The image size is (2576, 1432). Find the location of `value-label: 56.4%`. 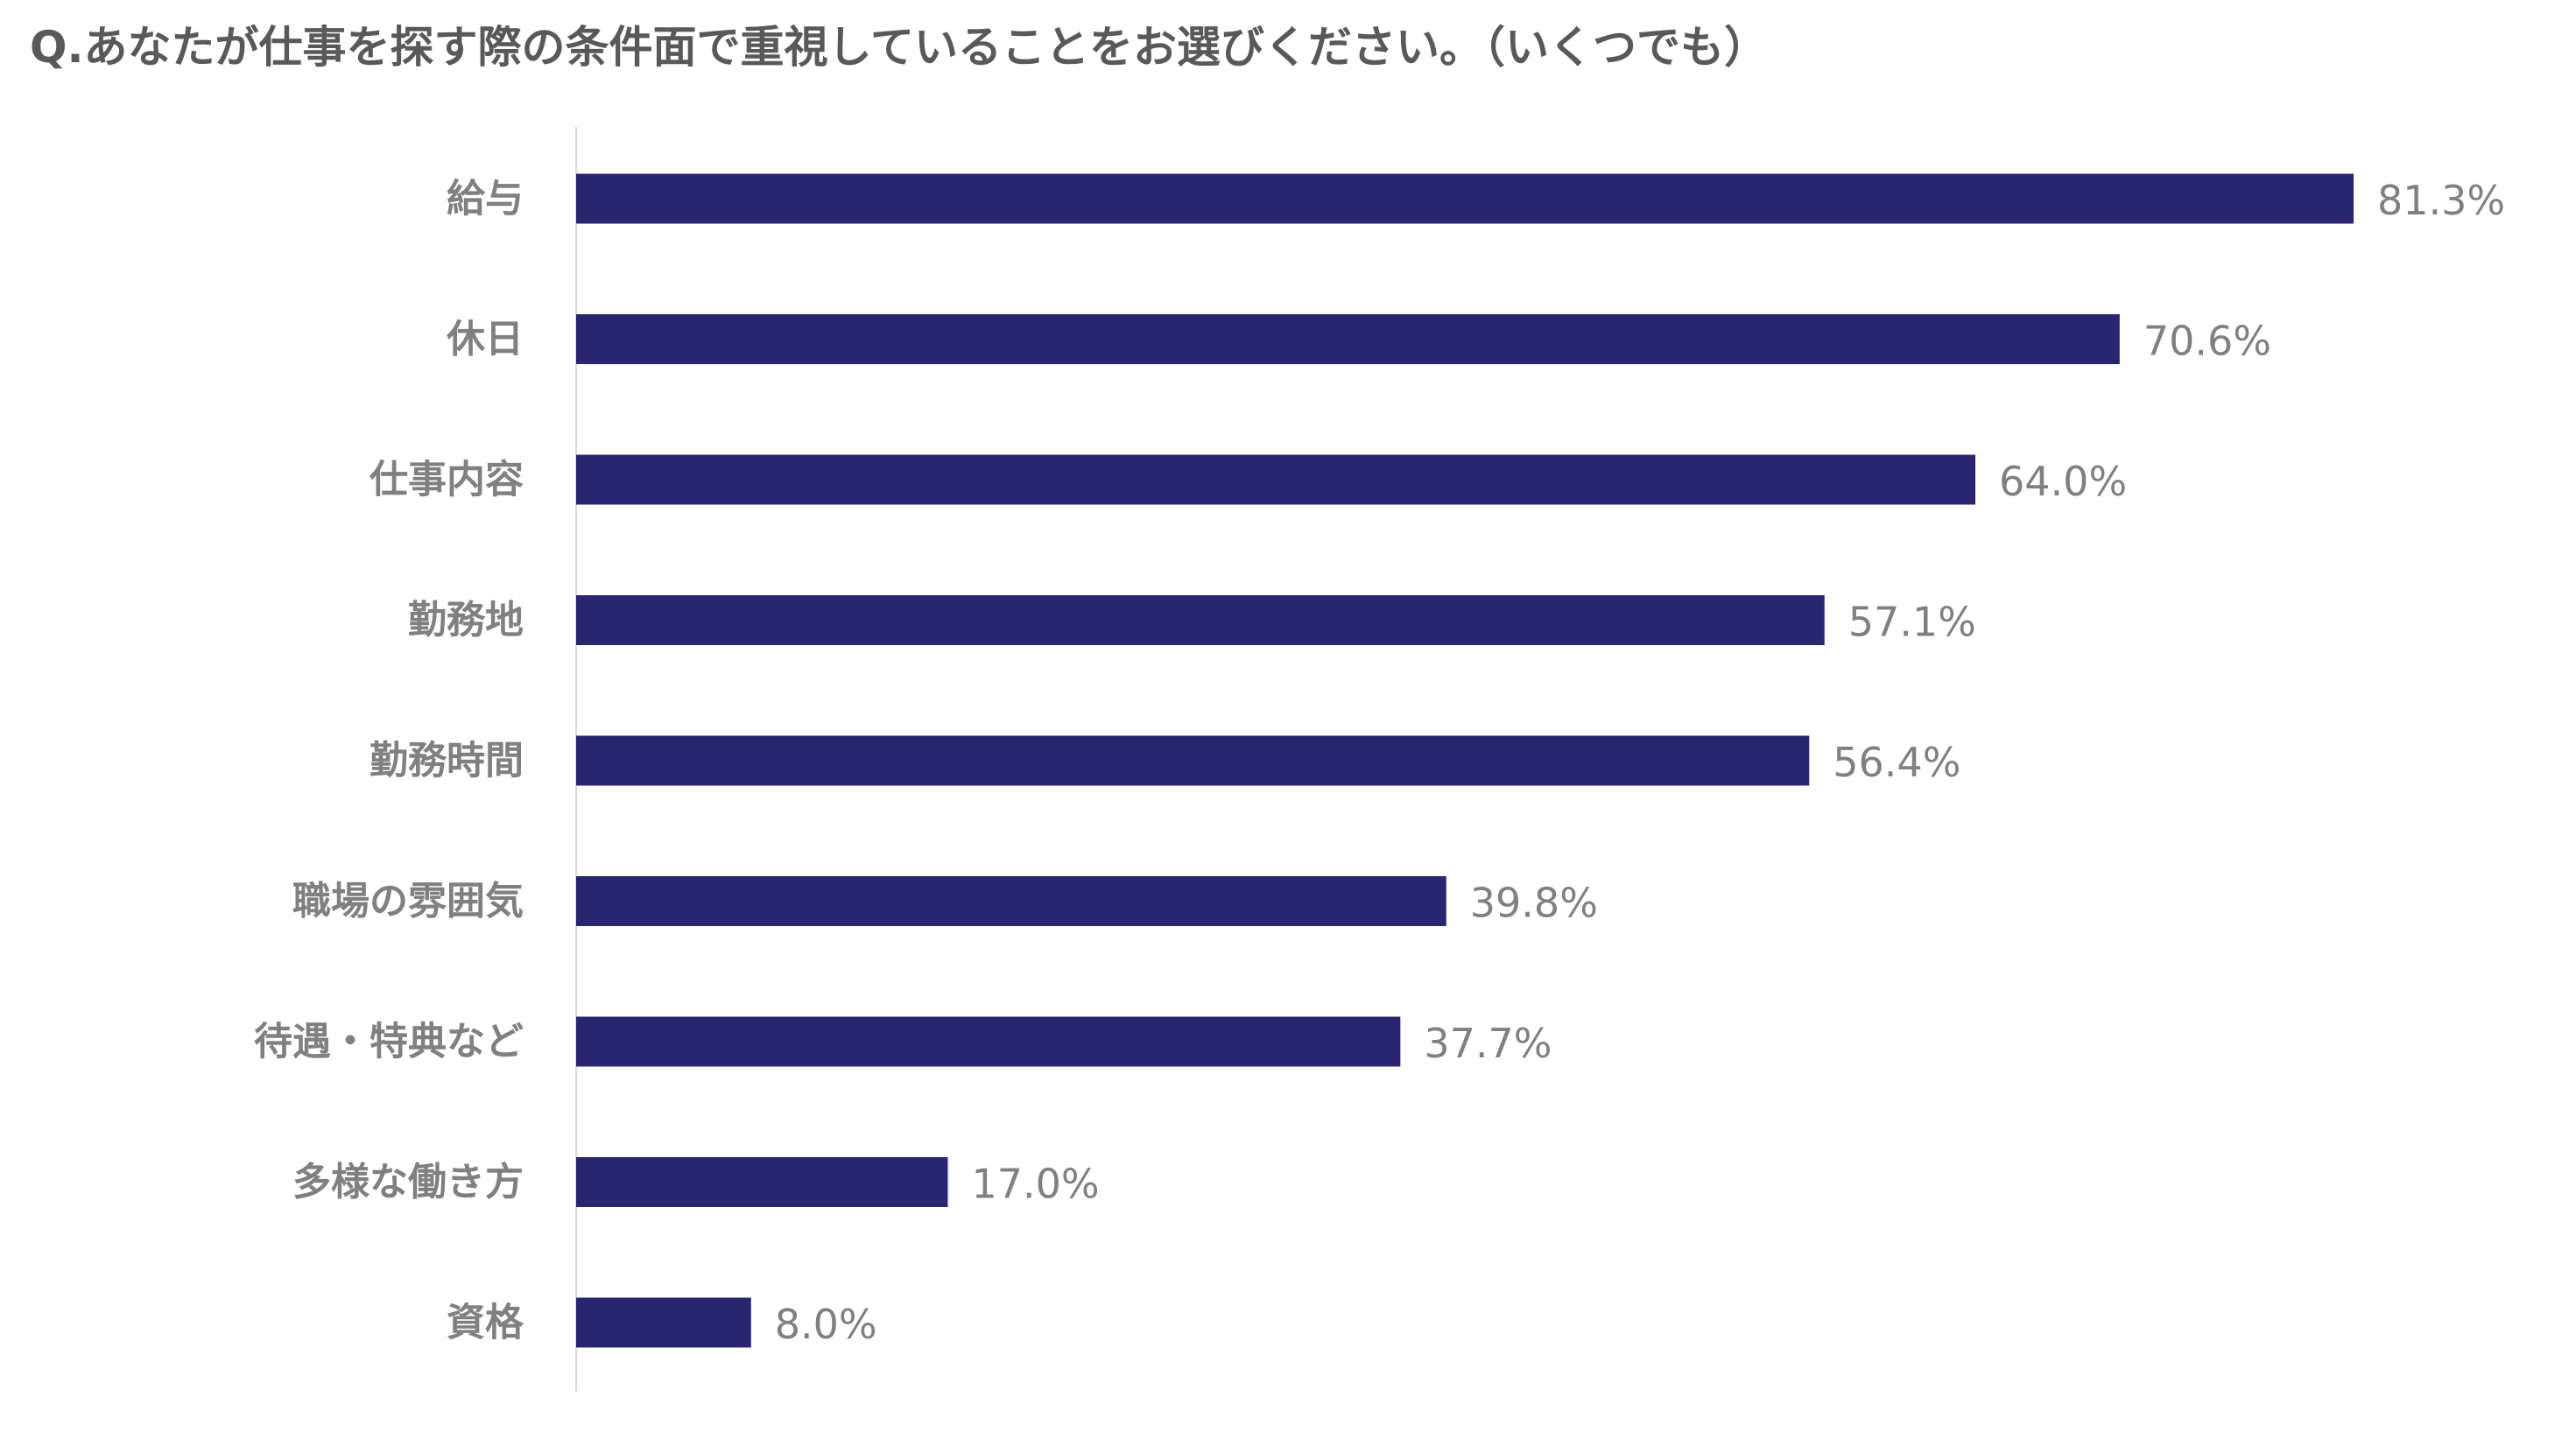

value-label: 56.4% is located at coordinates (1896, 762).